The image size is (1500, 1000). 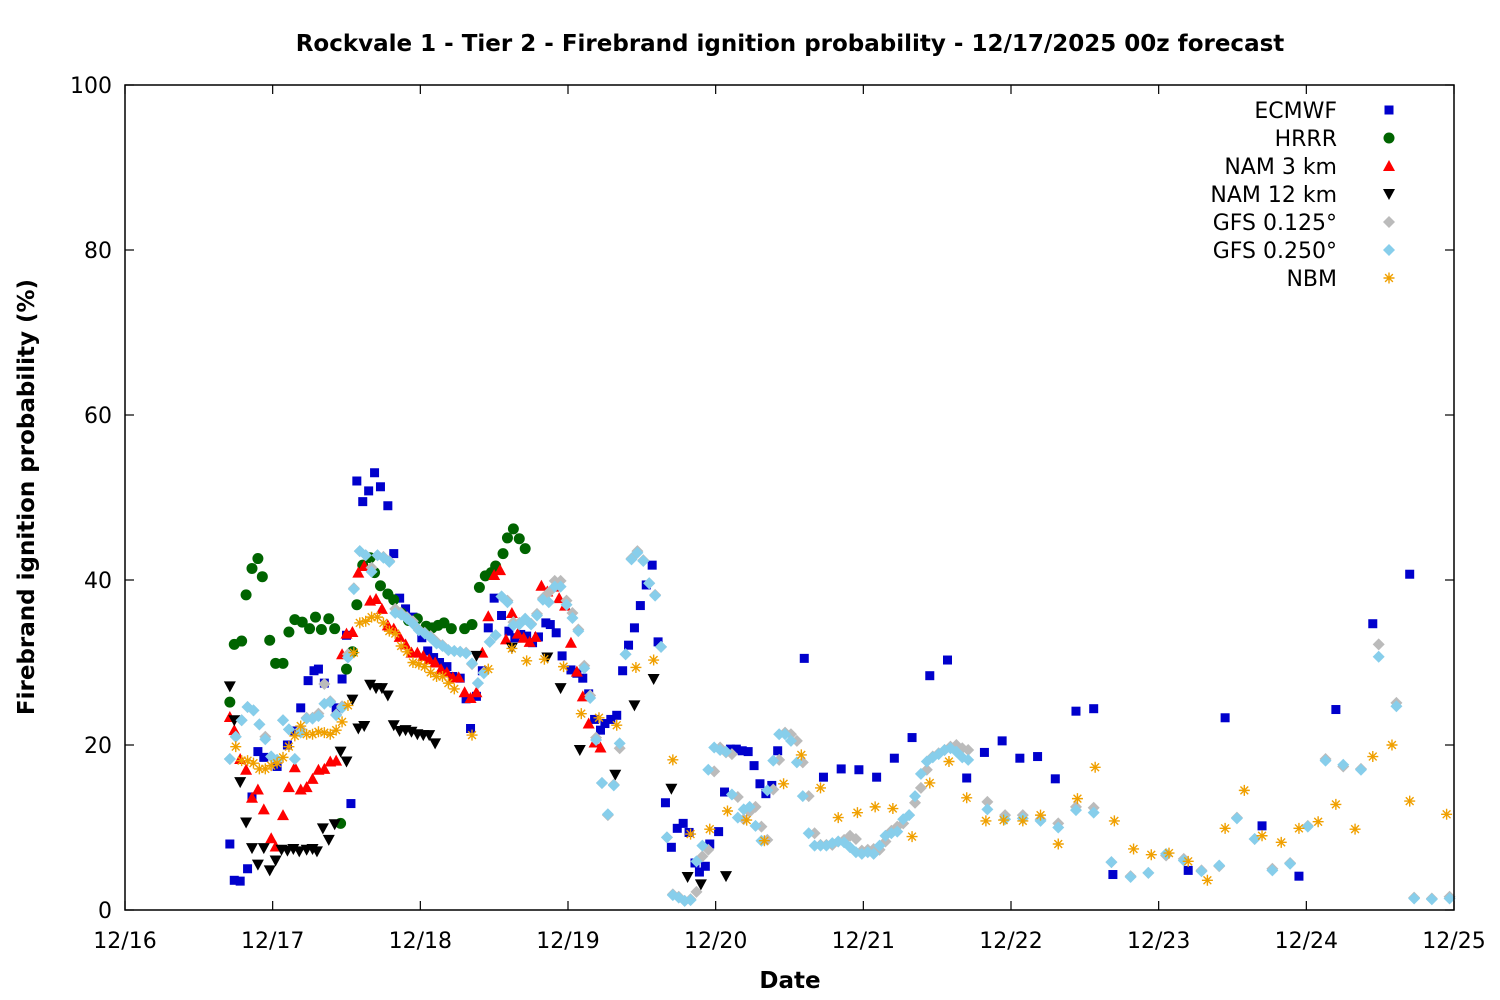 I want to click on legend-label: NAM 12 km, so click(x=1273, y=195).